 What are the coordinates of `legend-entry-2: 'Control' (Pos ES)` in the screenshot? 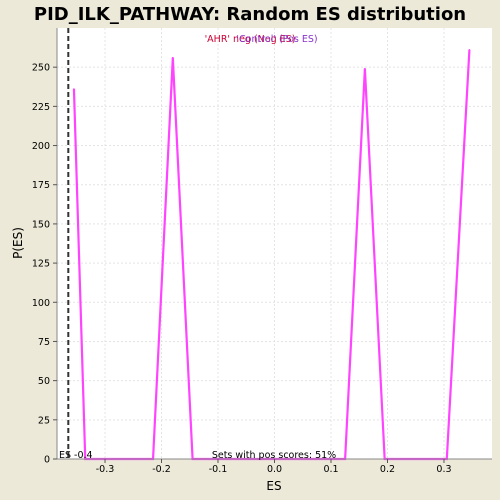 It's located at (276, 39).